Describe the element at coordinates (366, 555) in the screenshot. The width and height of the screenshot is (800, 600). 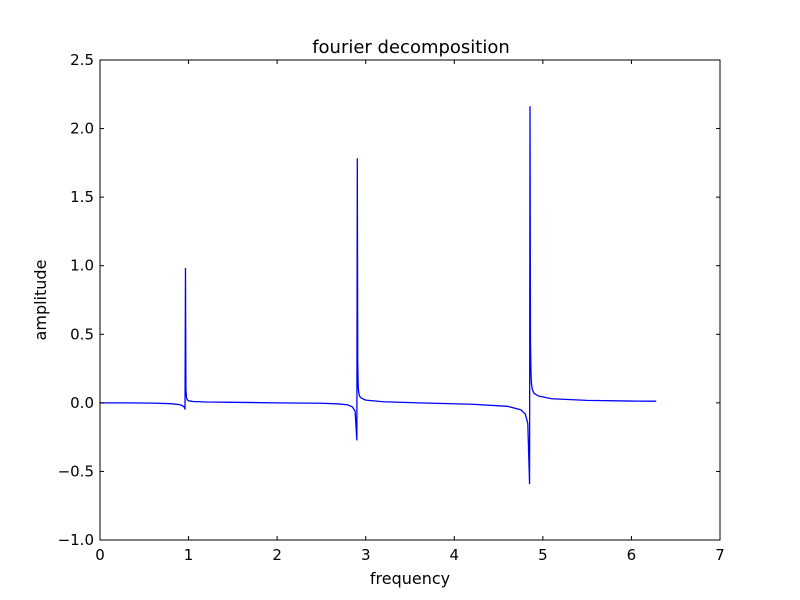
I see `x-tick-label-3: 3` at that location.